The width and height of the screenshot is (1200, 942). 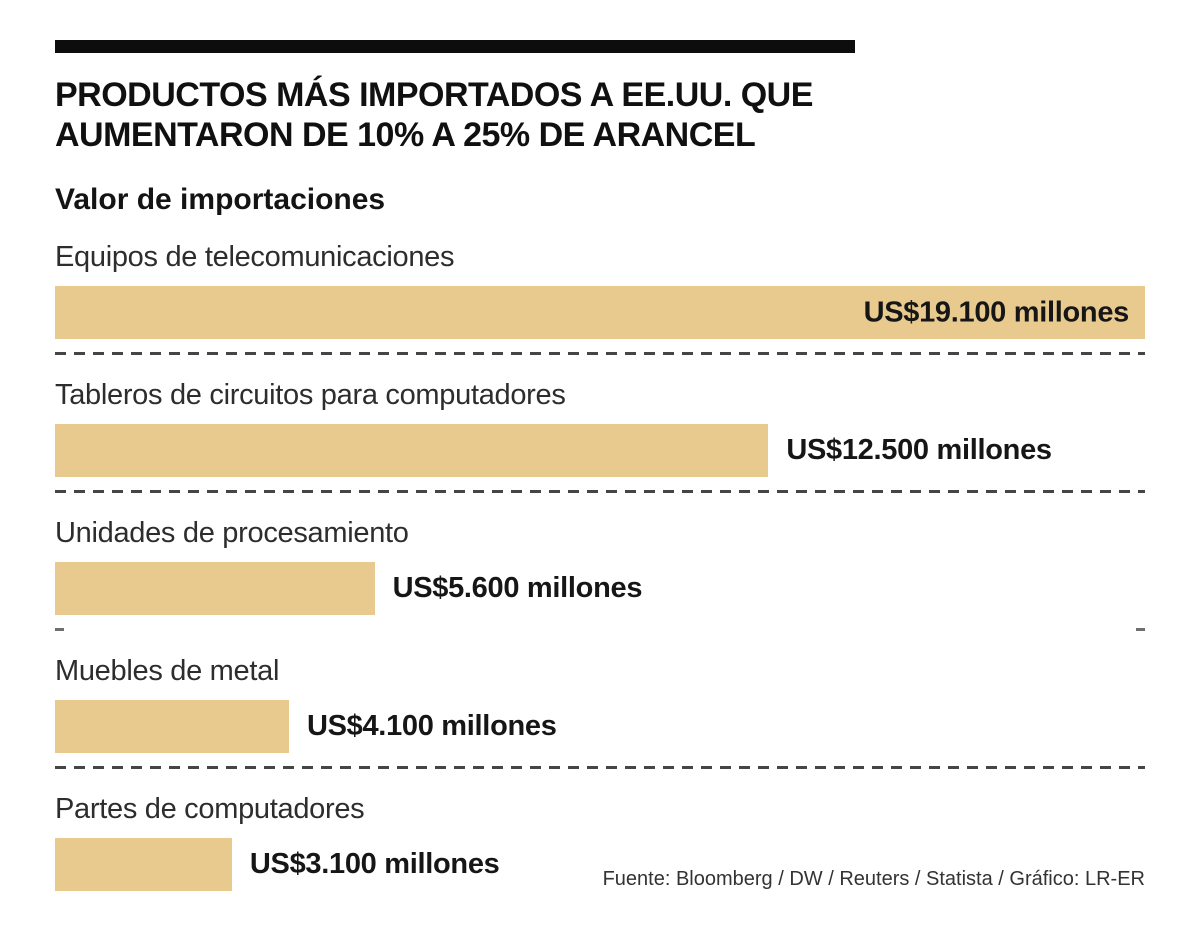 What do you see at coordinates (431, 726) in the screenshot?
I see `value-label: US$4.100 millones` at bounding box center [431, 726].